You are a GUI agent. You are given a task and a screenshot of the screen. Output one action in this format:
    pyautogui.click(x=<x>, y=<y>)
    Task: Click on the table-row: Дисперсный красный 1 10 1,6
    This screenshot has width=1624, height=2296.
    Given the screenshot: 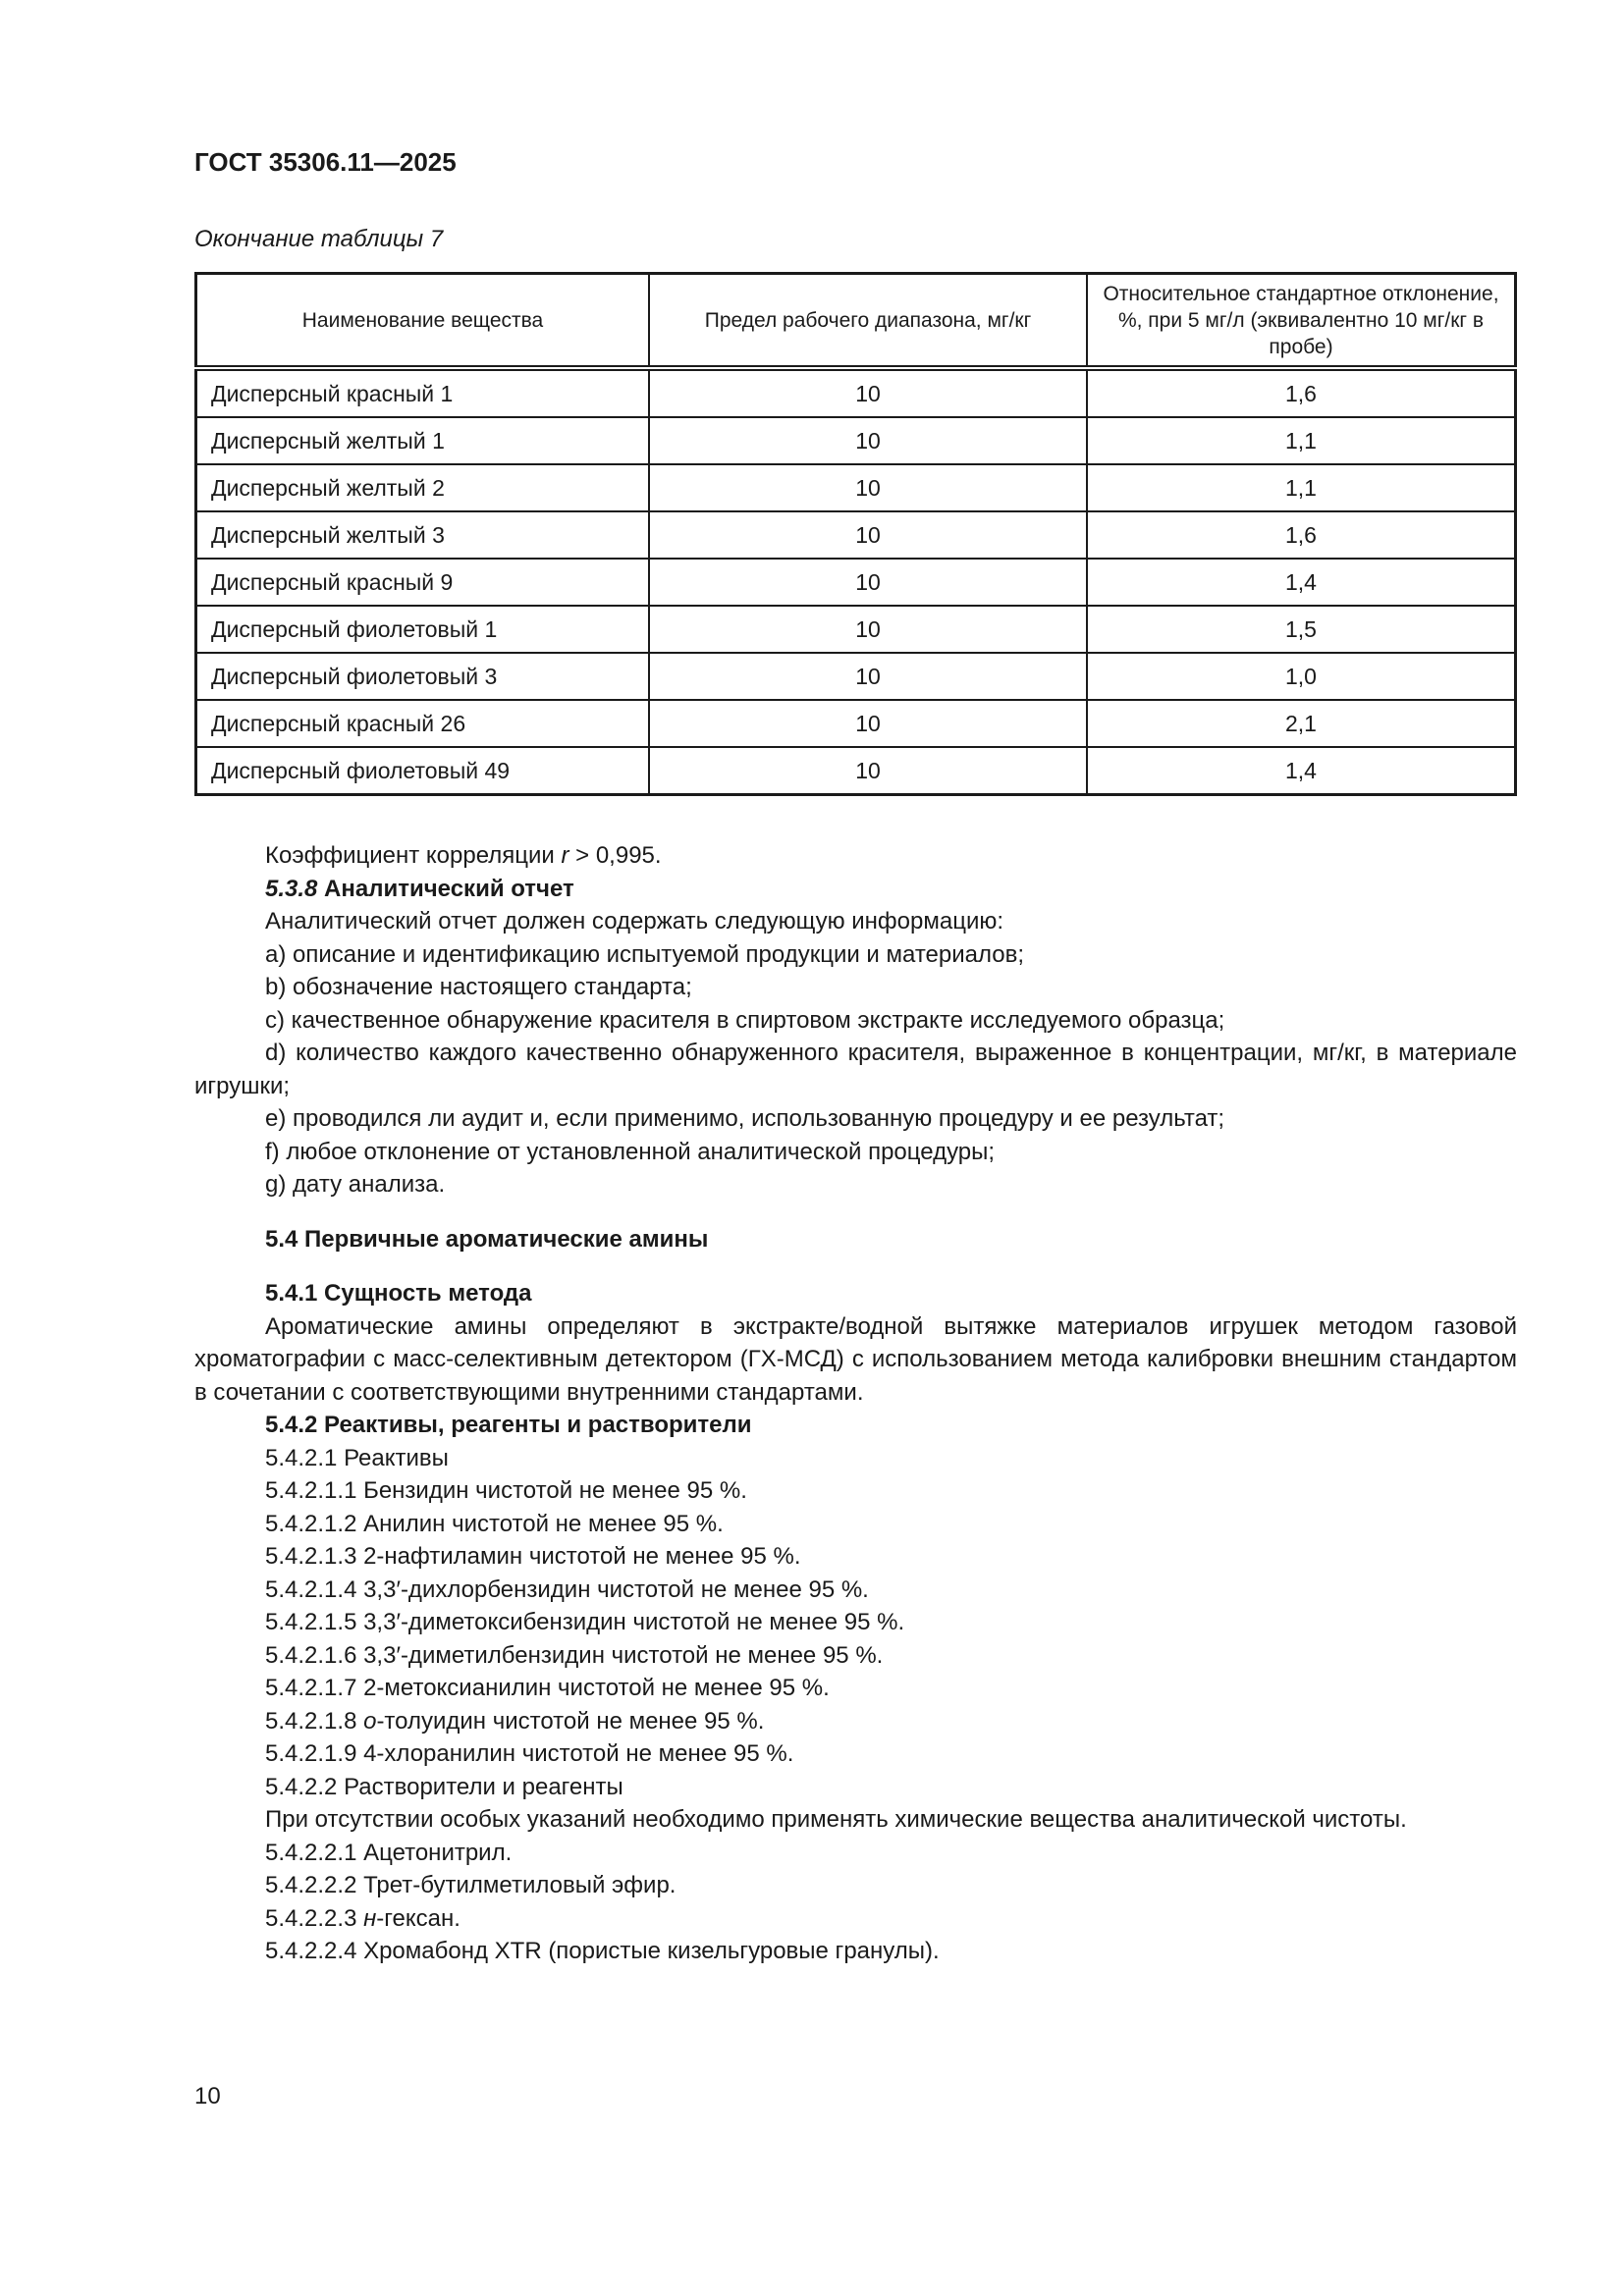 What is the action you would take?
    pyautogui.click(x=855, y=392)
    